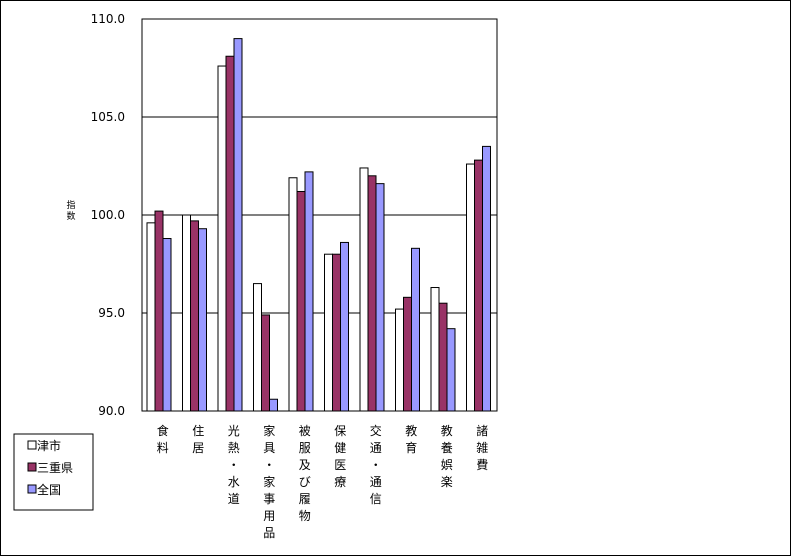  What do you see at coordinates (151, 317) in the screenshot?
I see `bar-津市-食料` at bounding box center [151, 317].